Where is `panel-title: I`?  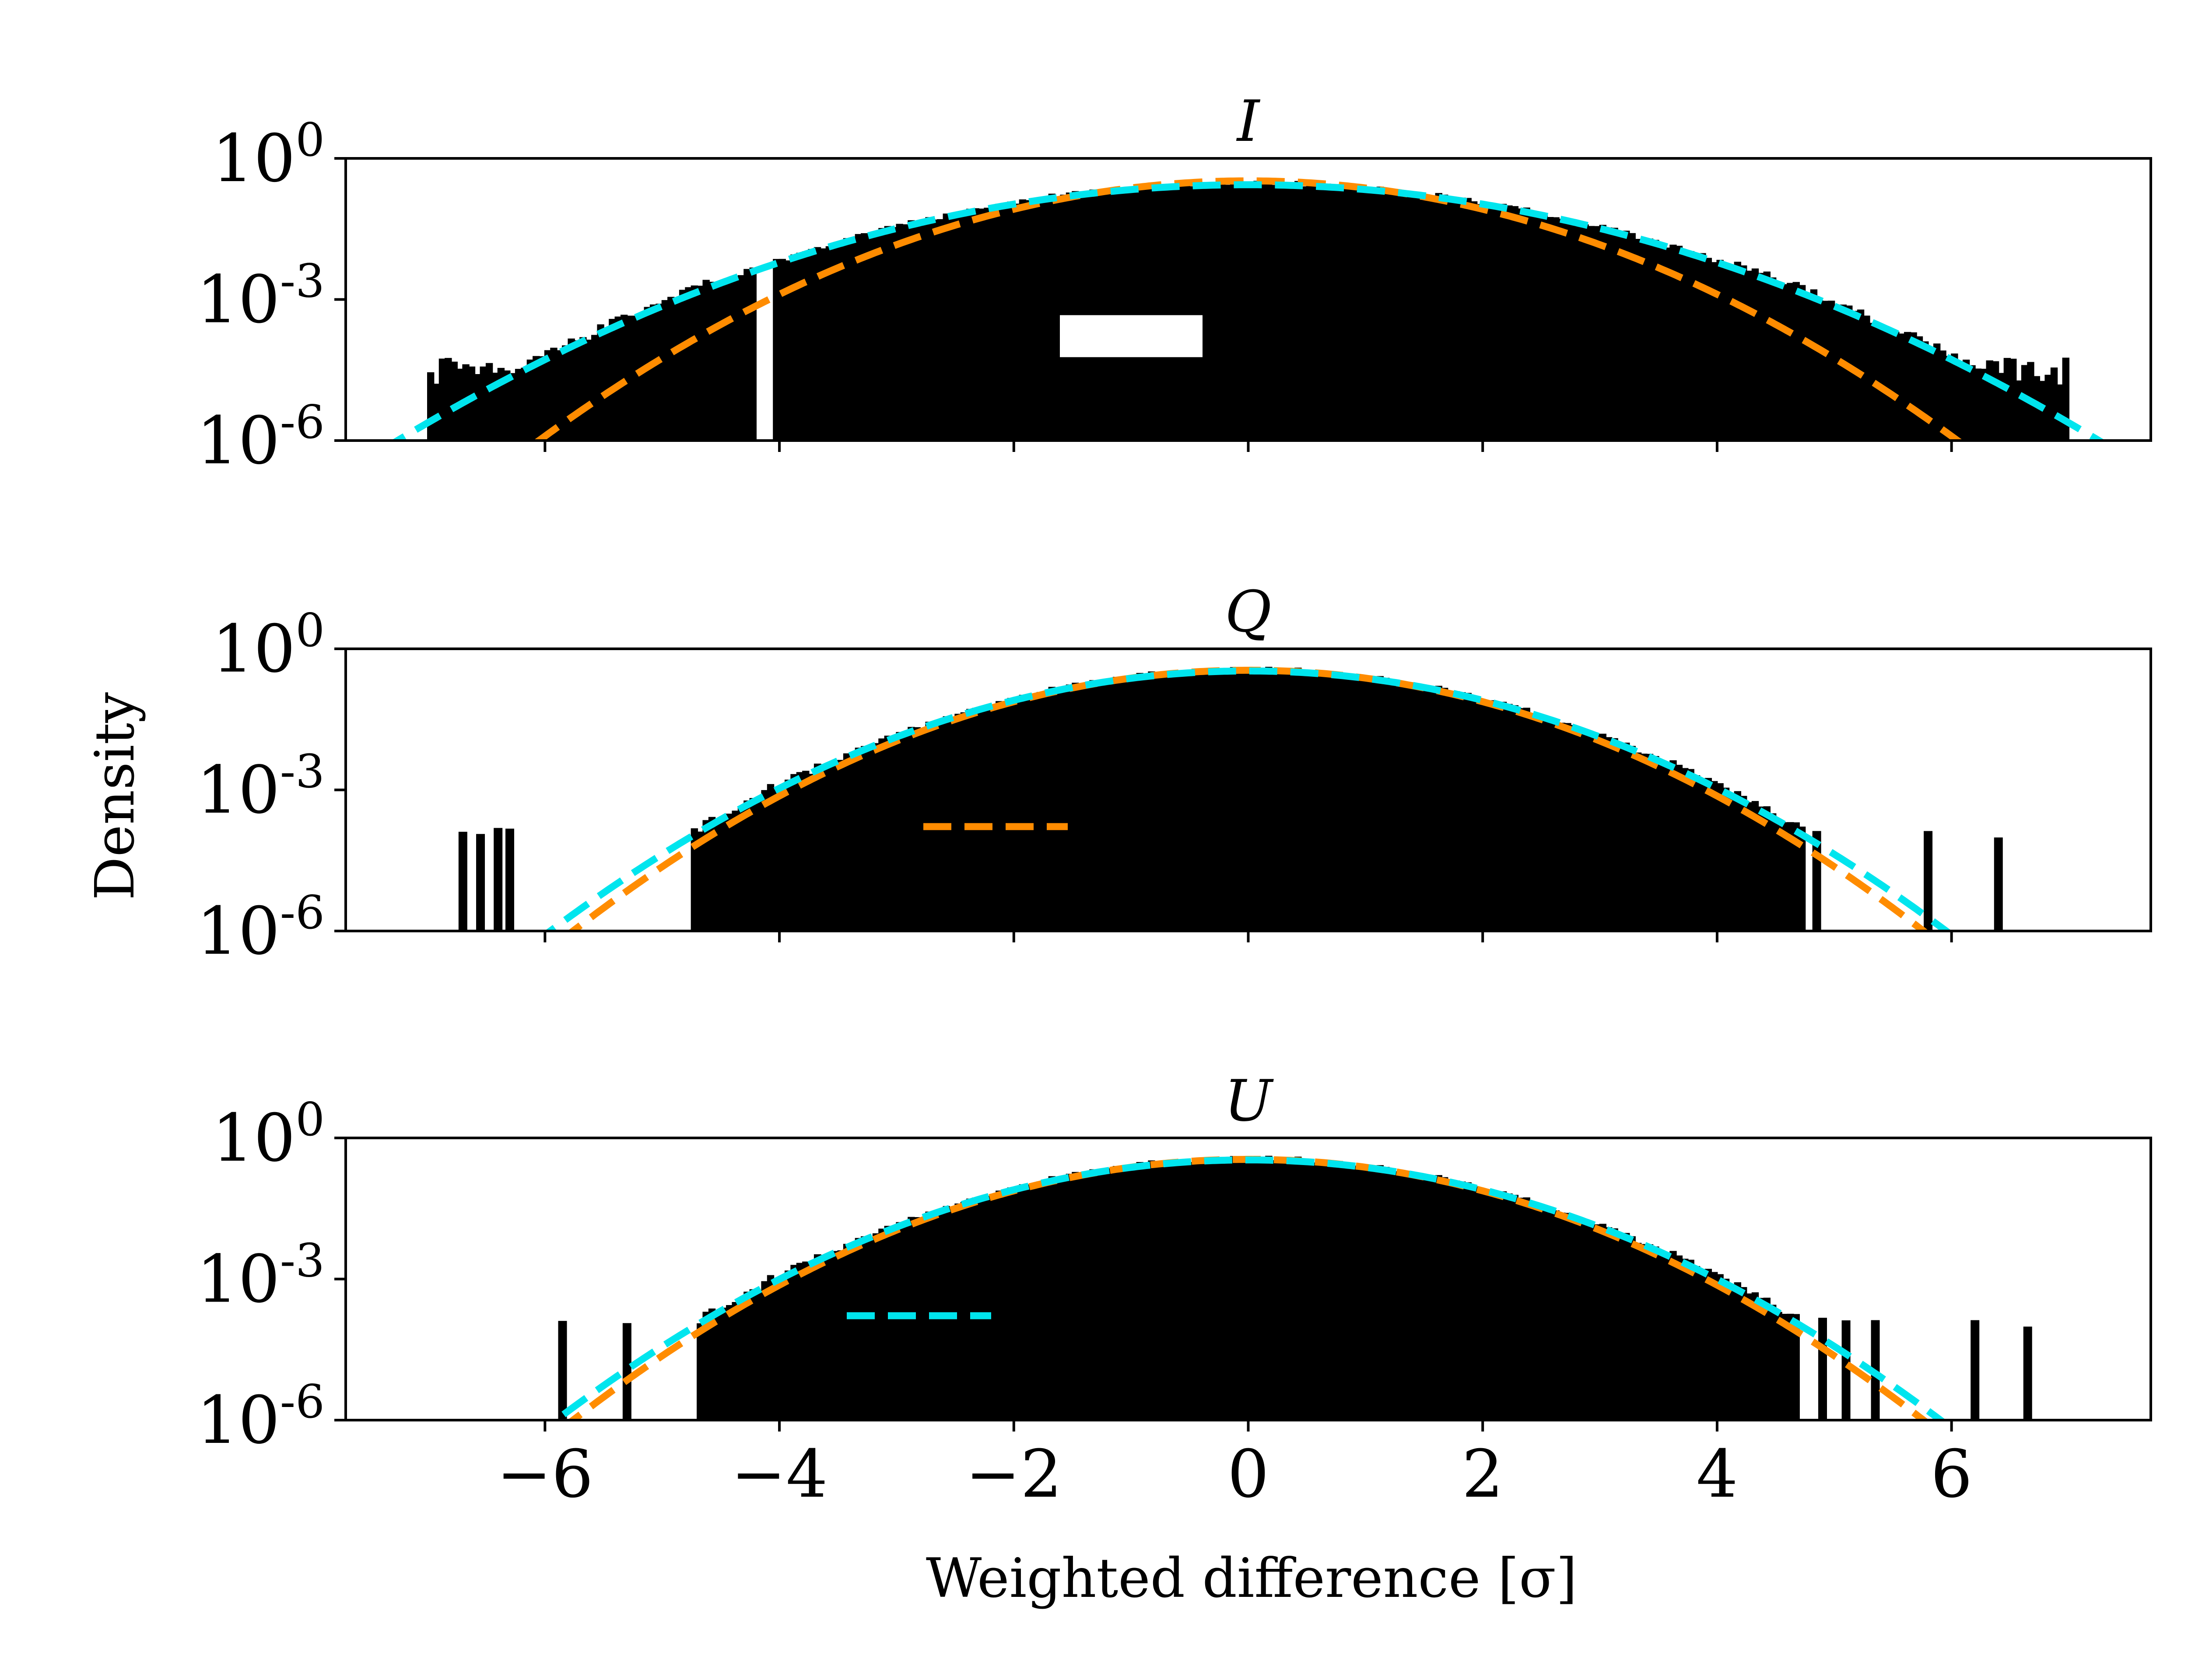
panel-title: I is located at coordinates (1248, 121).